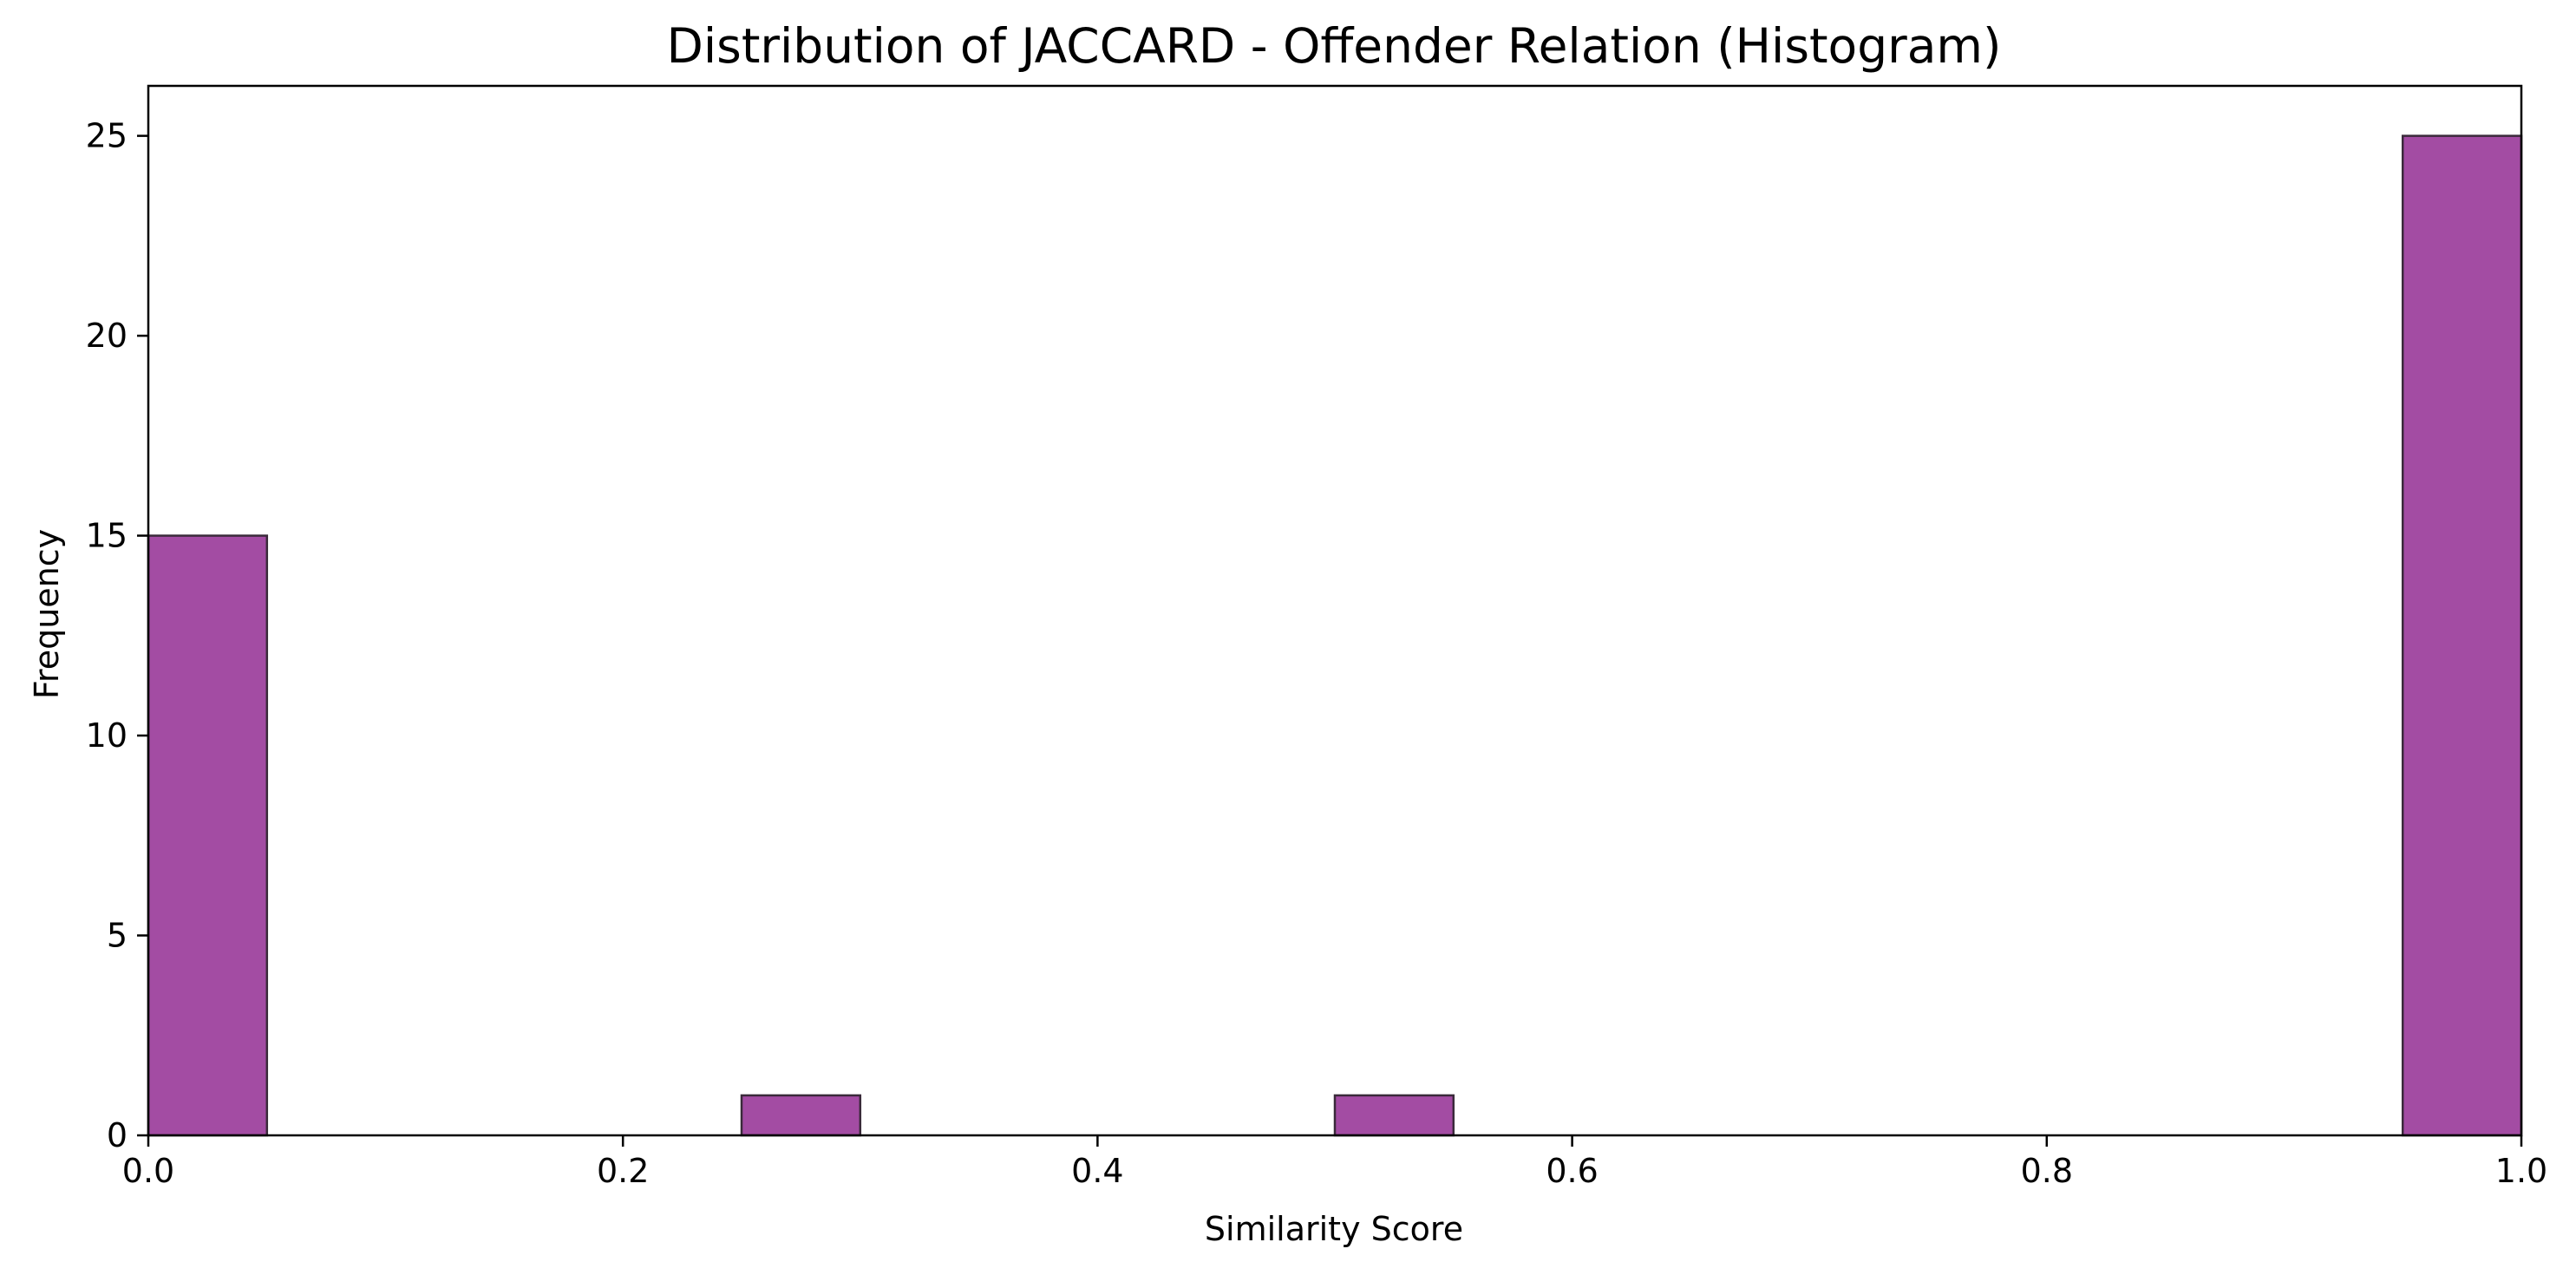 This screenshot has width=2576, height=1275. What do you see at coordinates (1097, 1171) in the screenshot?
I see `x-tick-label: 0.4` at bounding box center [1097, 1171].